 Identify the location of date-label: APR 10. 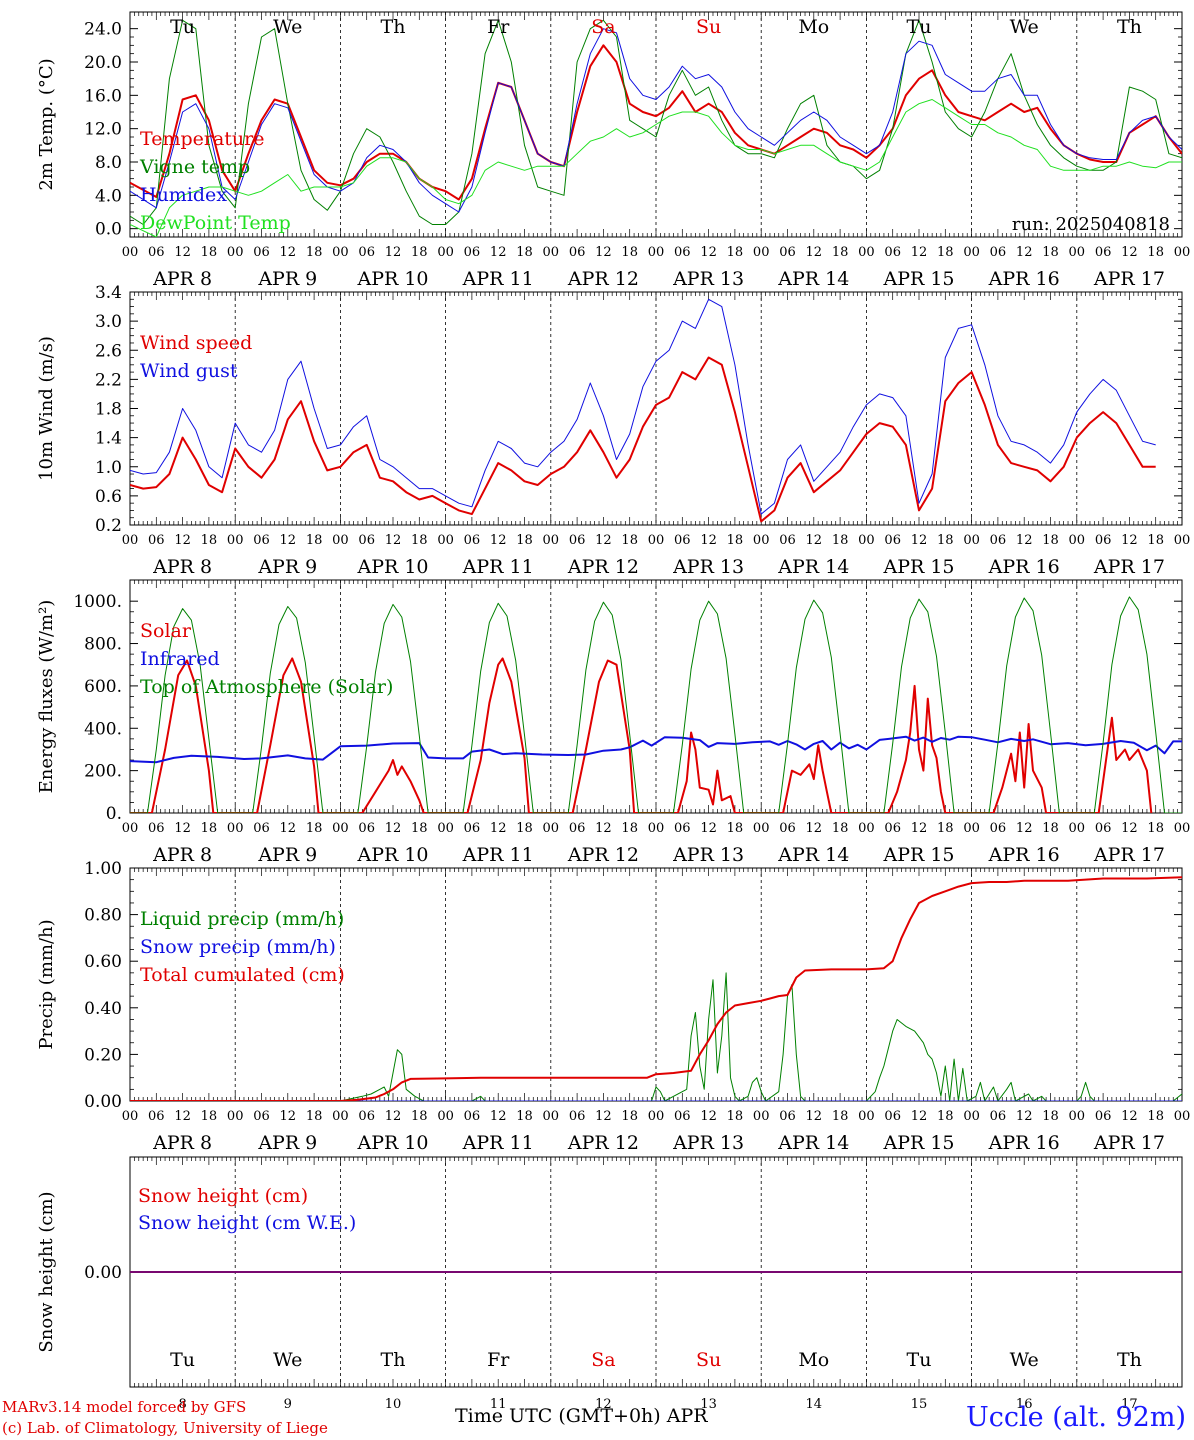
(392, 567).